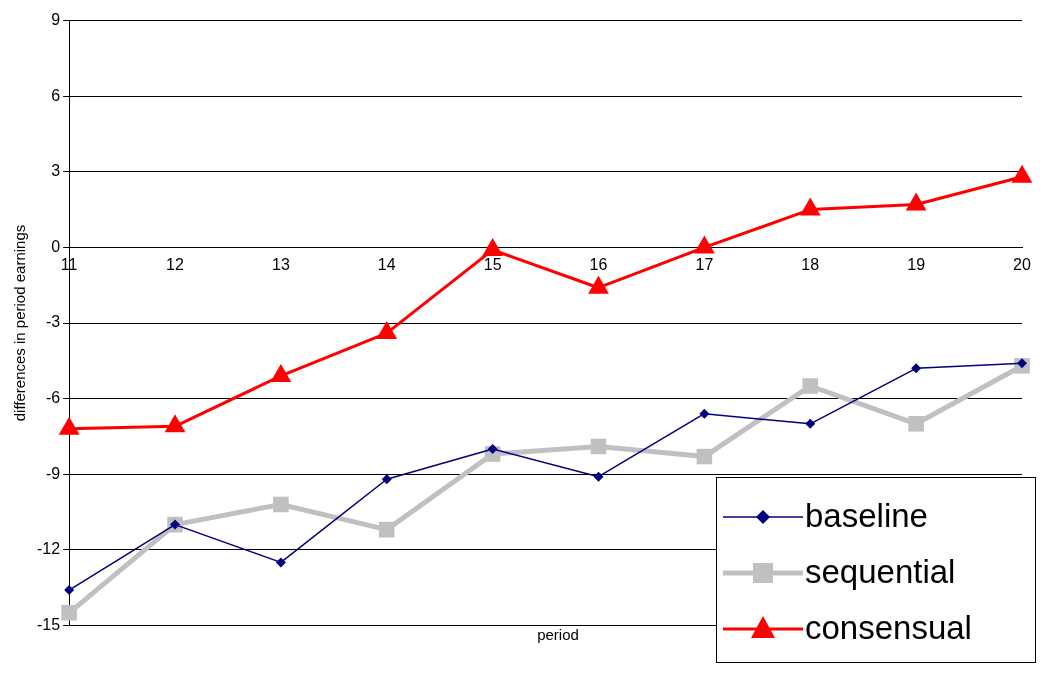  What do you see at coordinates (880, 572) in the screenshot?
I see `legend-label: sequential` at bounding box center [880, 572].